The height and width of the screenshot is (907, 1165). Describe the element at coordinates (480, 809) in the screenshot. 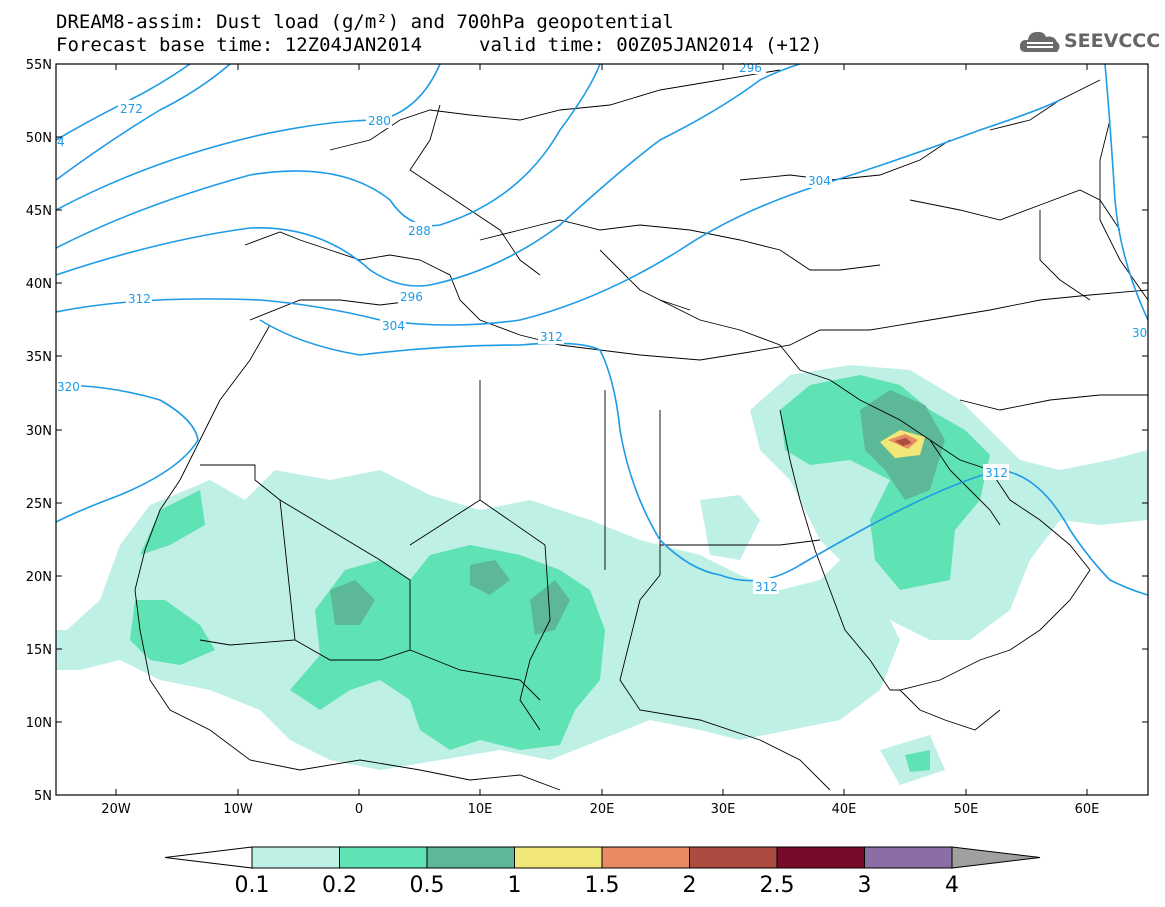

I see `lon-label: 10E` at that location.